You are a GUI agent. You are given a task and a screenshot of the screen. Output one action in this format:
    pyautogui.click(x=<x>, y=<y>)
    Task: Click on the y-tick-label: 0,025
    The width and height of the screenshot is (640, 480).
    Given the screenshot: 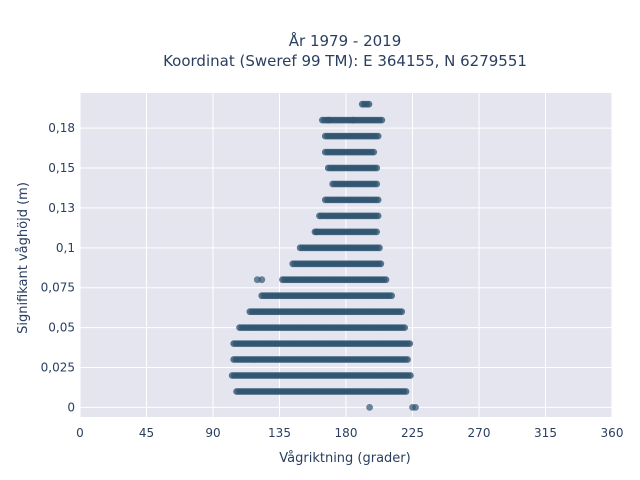 What is the action you would take?
    pyautogui.click(x=58, y=368)
    